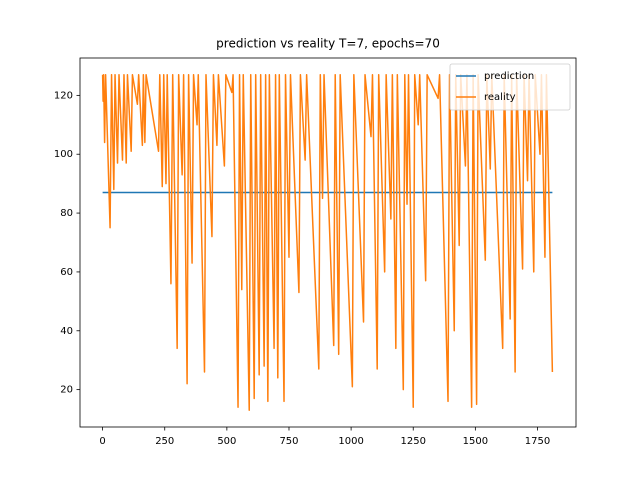 This screenshot has height=480, width=640. I want to click on y-tick-label: 120, so click(63, 95).